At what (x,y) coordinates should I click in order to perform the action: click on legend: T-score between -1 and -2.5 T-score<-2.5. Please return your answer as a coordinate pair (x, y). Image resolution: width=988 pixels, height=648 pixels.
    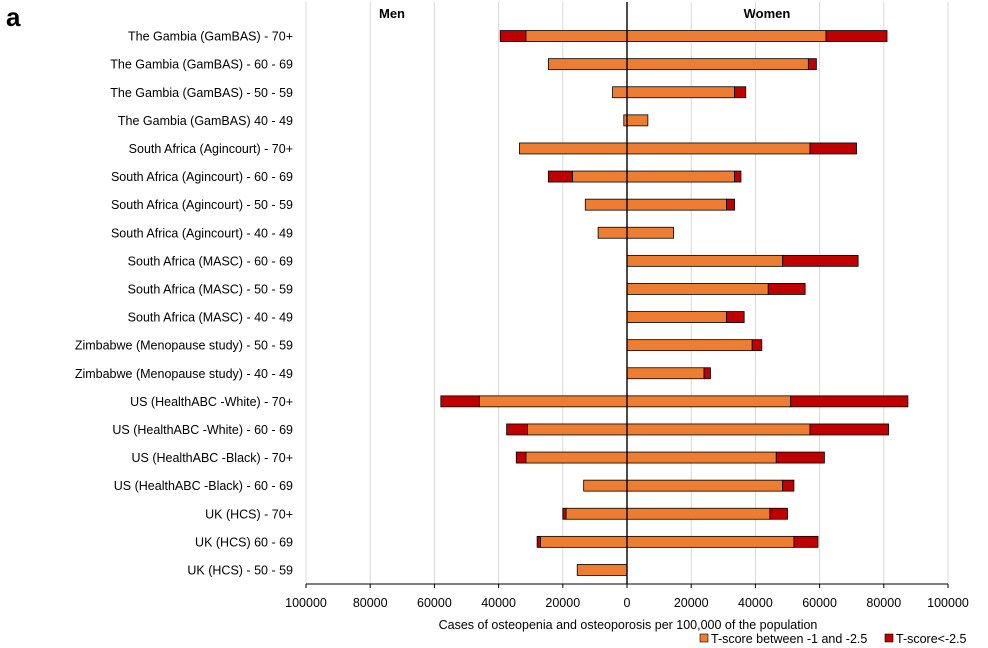
    Looking at the image, I should click on (833, 639).